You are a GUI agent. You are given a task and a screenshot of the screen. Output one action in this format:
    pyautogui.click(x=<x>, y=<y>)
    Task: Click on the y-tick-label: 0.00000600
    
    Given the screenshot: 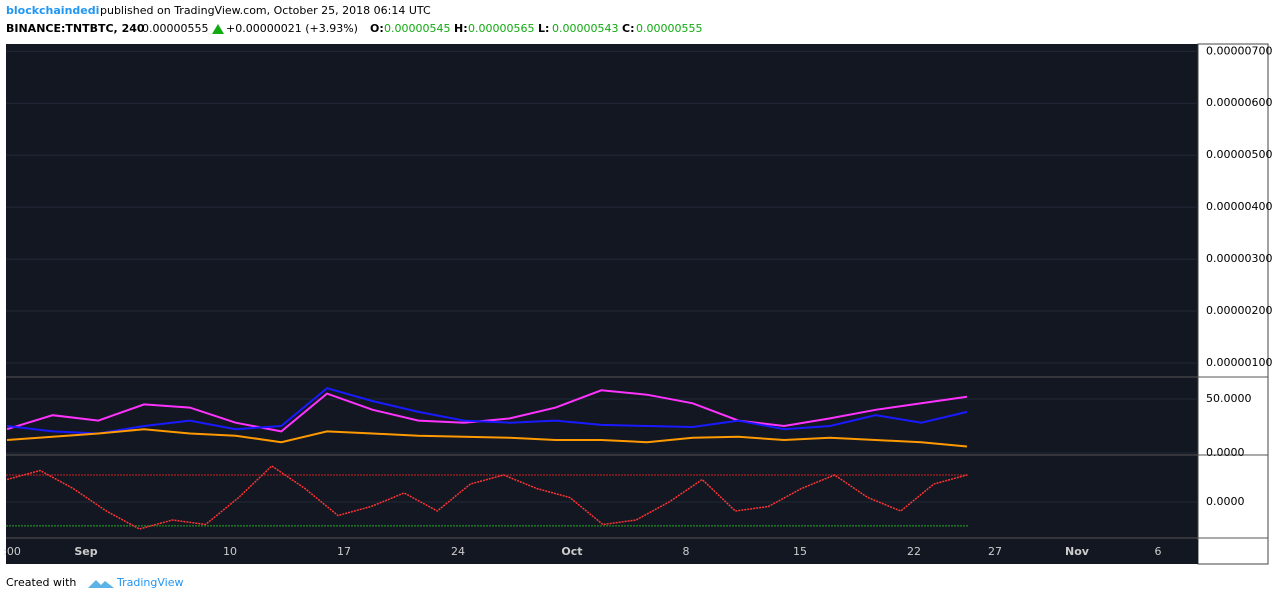 What is the action you would take?
    pyautogui.click(x=1239, y=102)
    